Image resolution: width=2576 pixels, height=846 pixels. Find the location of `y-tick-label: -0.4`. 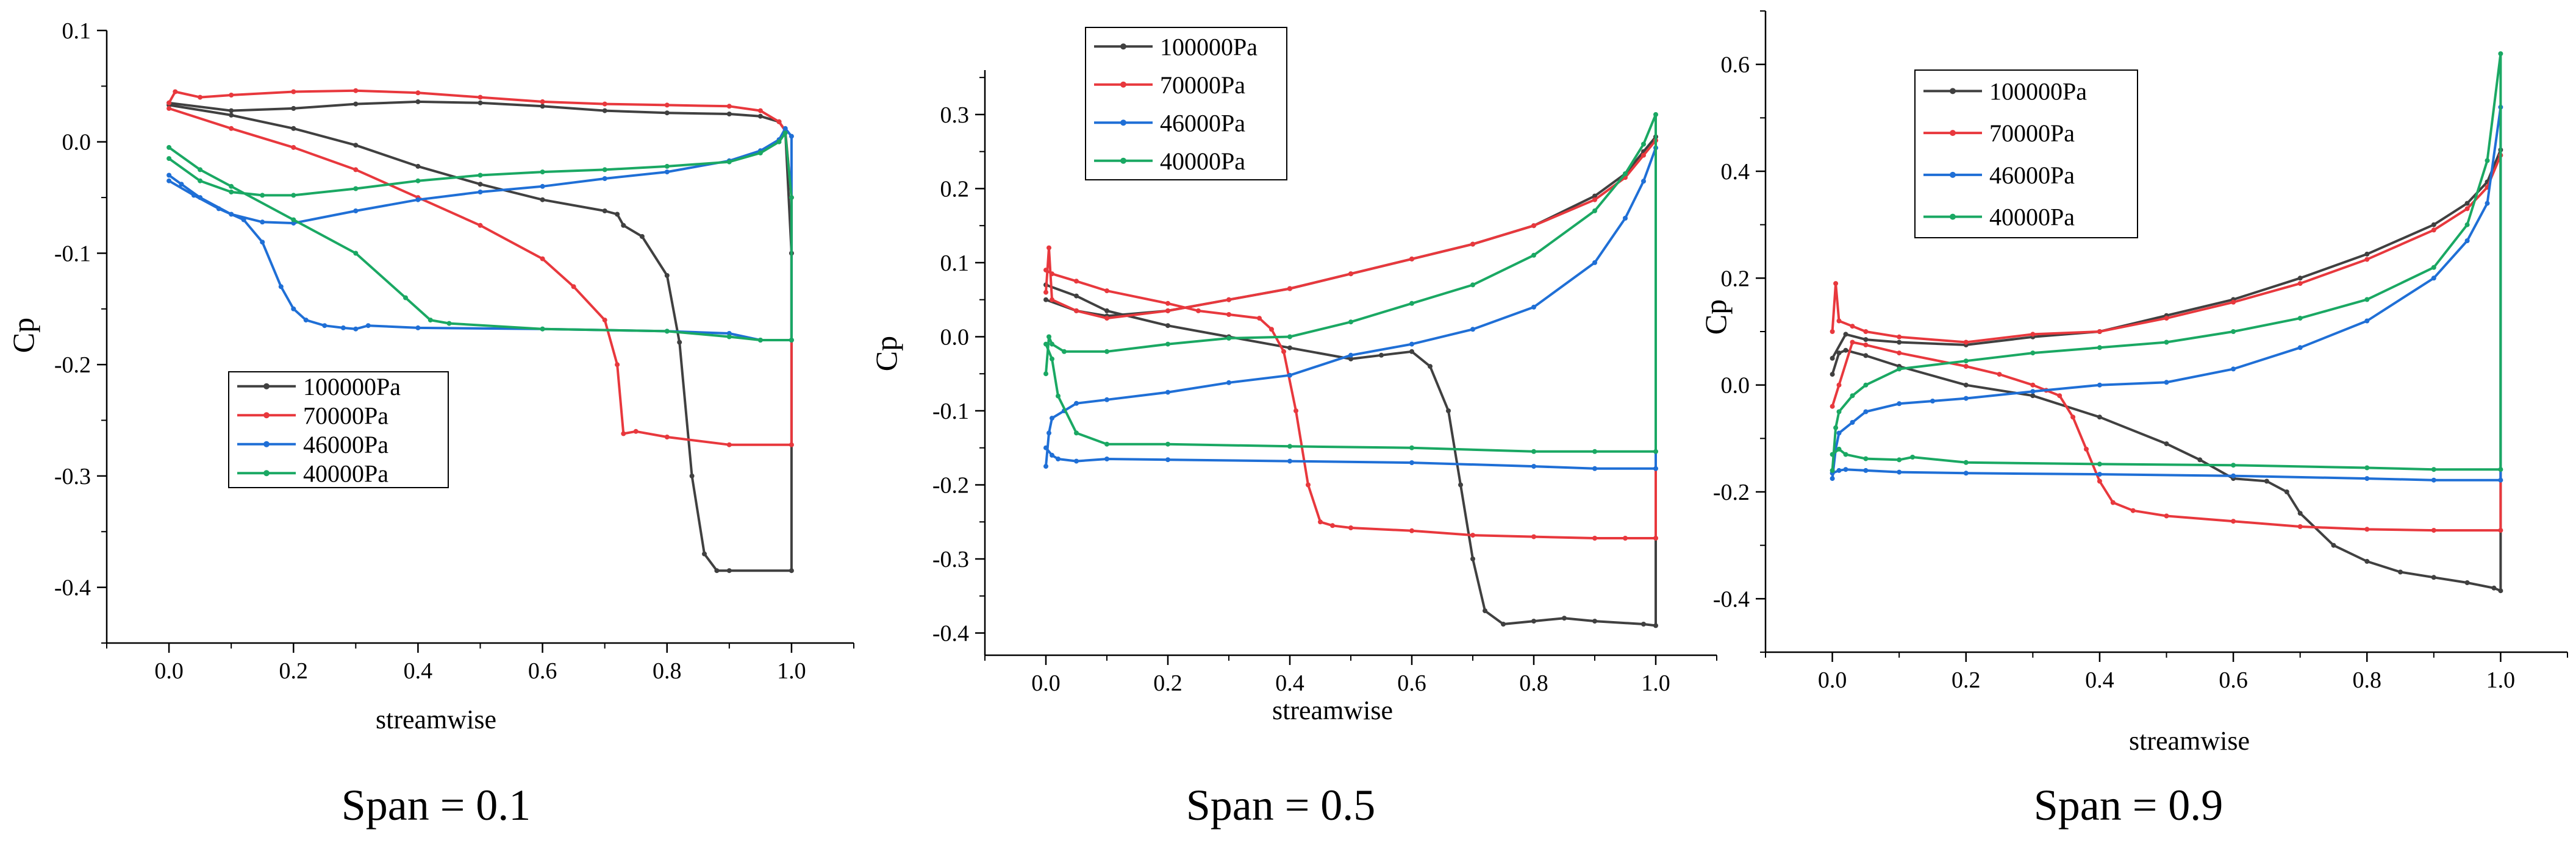

y-tick-label: -0.4 is located at coordinates (1731, 599).